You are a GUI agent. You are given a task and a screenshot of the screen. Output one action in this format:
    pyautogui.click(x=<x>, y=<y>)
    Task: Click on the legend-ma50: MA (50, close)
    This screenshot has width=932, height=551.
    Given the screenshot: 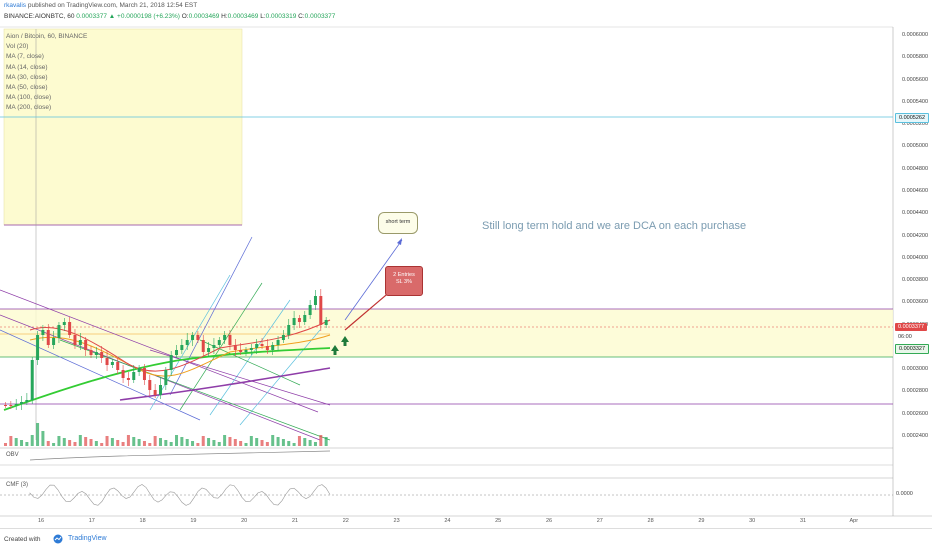 What is the action you would take?
    pyautogui.click(x=27, y=88)
    